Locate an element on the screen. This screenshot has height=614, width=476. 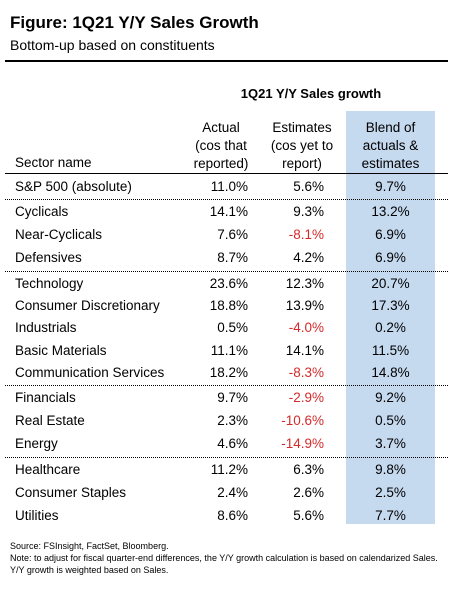
table-row: Communication Services 18.2% -8.3% 14.8% is located at coordinates (230, 374).